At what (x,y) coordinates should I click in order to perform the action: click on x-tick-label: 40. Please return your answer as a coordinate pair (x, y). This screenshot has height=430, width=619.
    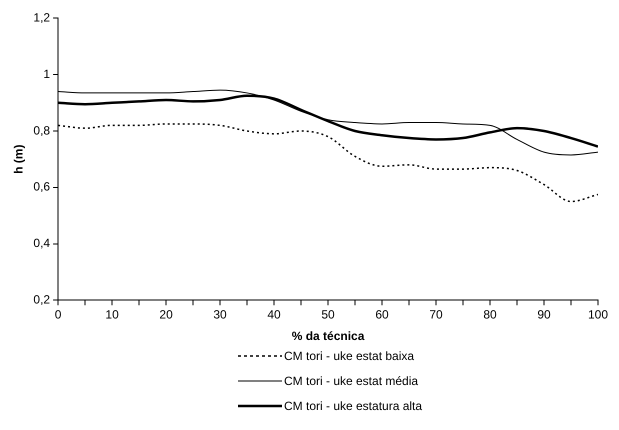
    Looking at the image, I should click on (274, 315).